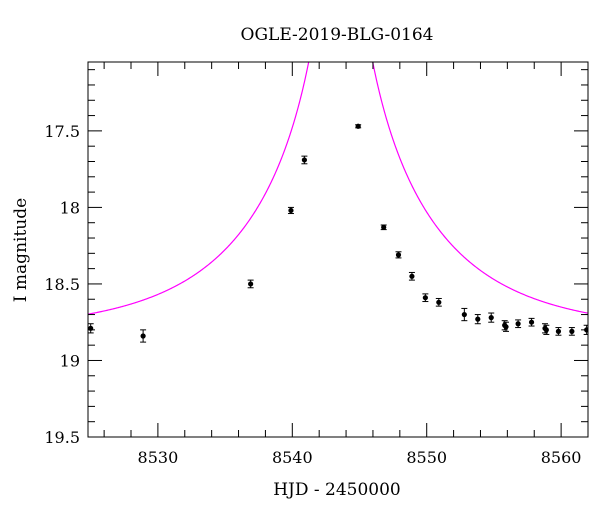  Describe the element at coordinates (426, 457) in the screenshot. I see `x-tick-label: 8550` at that location.